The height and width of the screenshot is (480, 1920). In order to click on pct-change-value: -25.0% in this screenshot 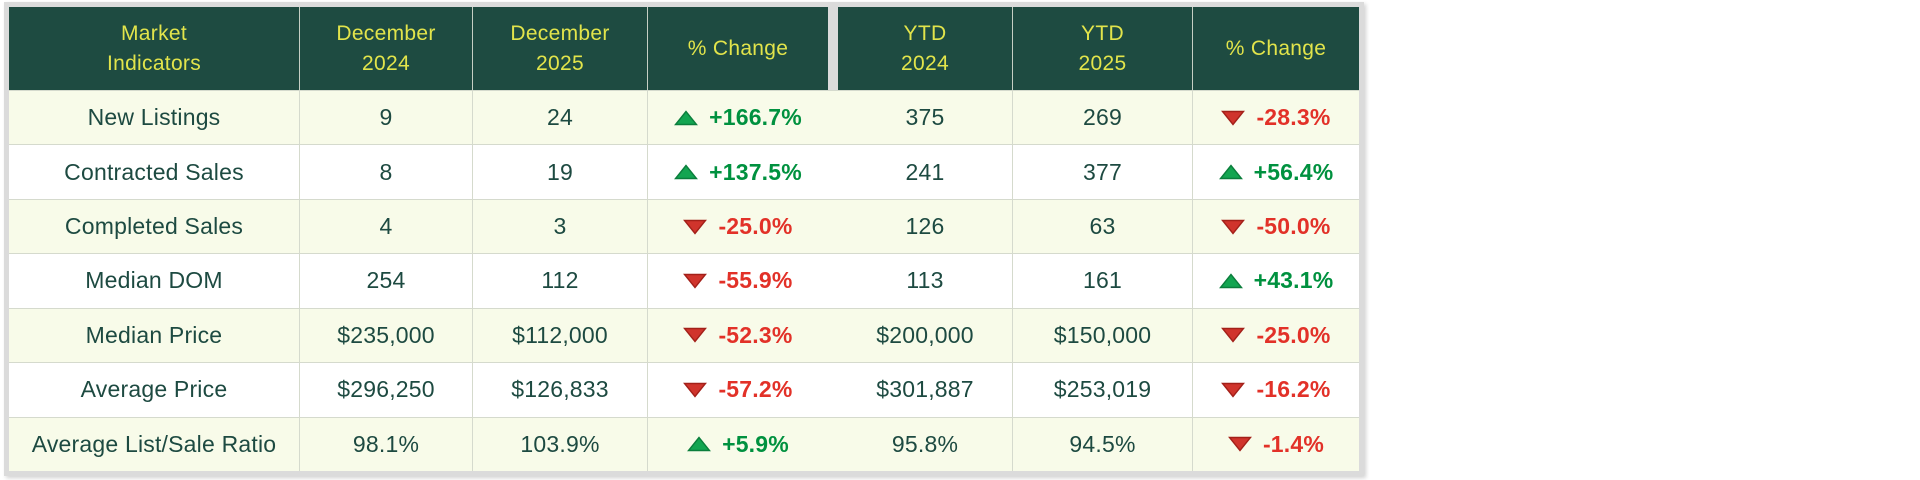, I will do `click(755, 226)`.